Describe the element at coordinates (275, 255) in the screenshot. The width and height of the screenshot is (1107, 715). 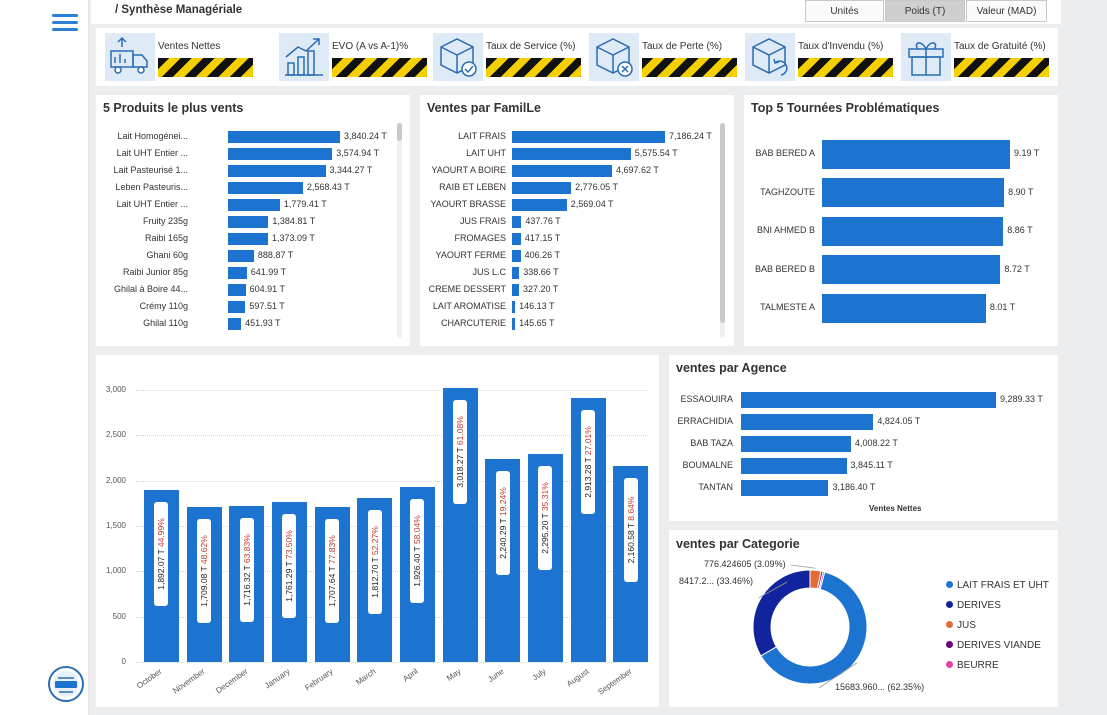
I see `product-value-label: 888.87 T` at that location.